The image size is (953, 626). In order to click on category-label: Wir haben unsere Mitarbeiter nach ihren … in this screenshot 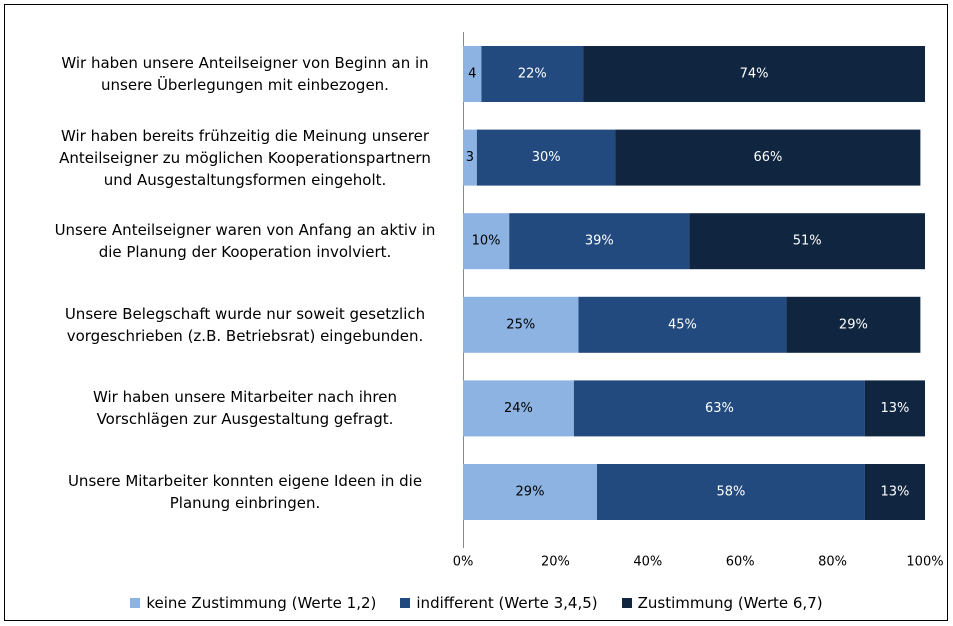, I will do `click(245, 408)`.